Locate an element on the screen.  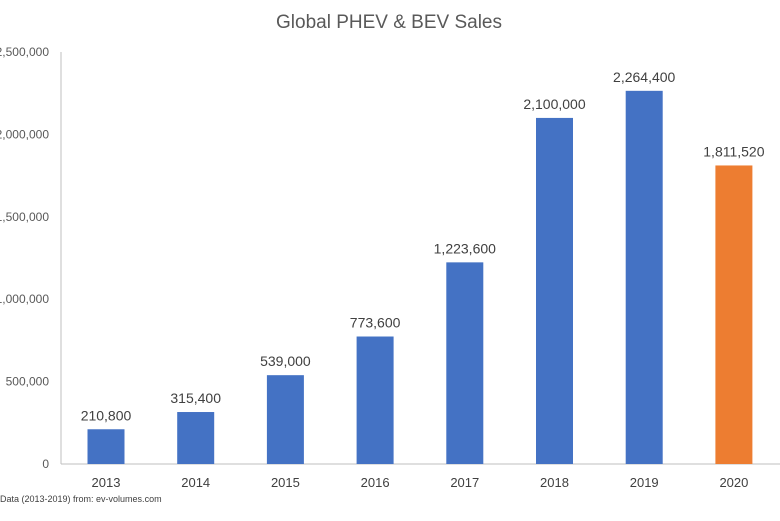
x-tick-label: 2016 is located at coordinates (375, 482).